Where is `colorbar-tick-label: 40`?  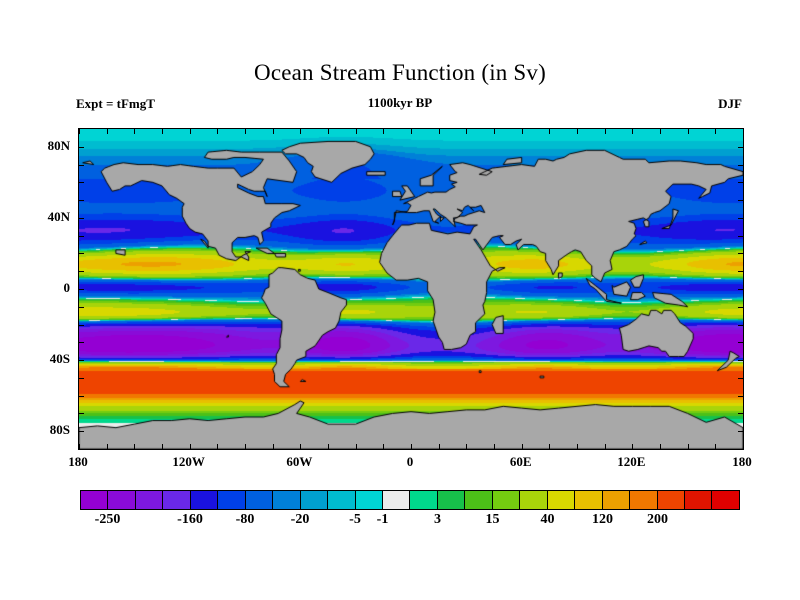 colorbar-tick-label: 40 is located at coordinates (547, 519).